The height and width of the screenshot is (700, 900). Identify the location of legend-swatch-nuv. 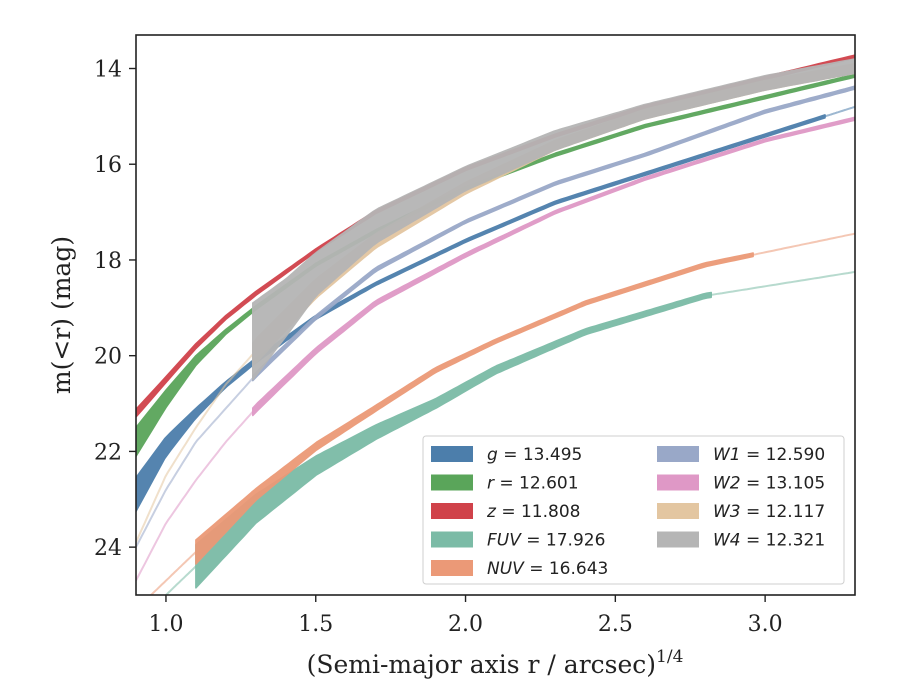
(452, 568).